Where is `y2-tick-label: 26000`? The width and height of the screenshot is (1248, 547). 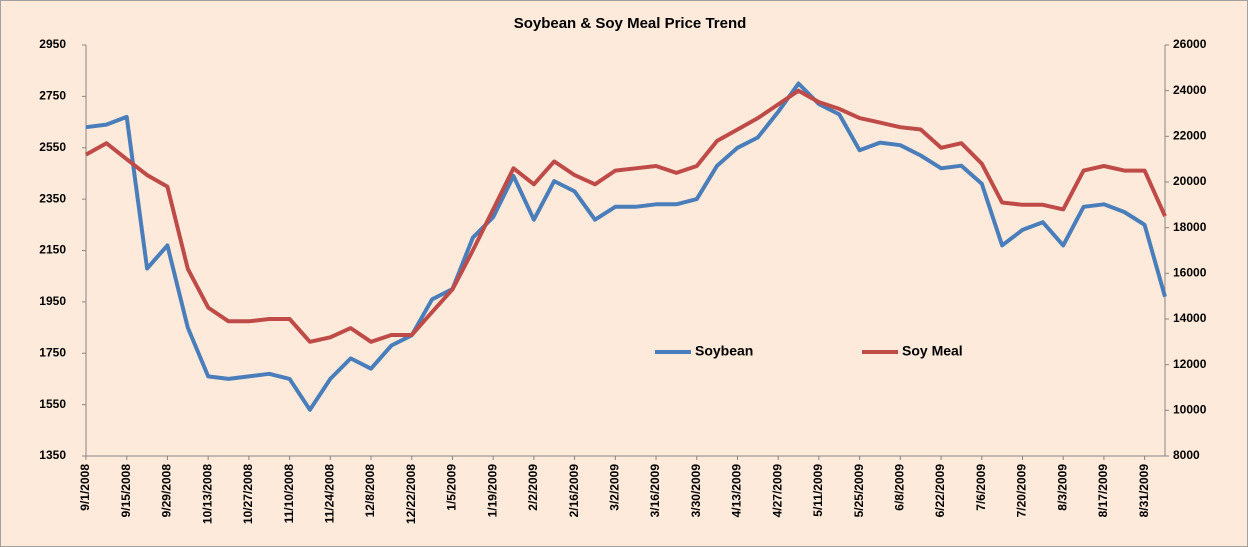 y2-tick-label: 26000 is located at coordinates (1190, 44).